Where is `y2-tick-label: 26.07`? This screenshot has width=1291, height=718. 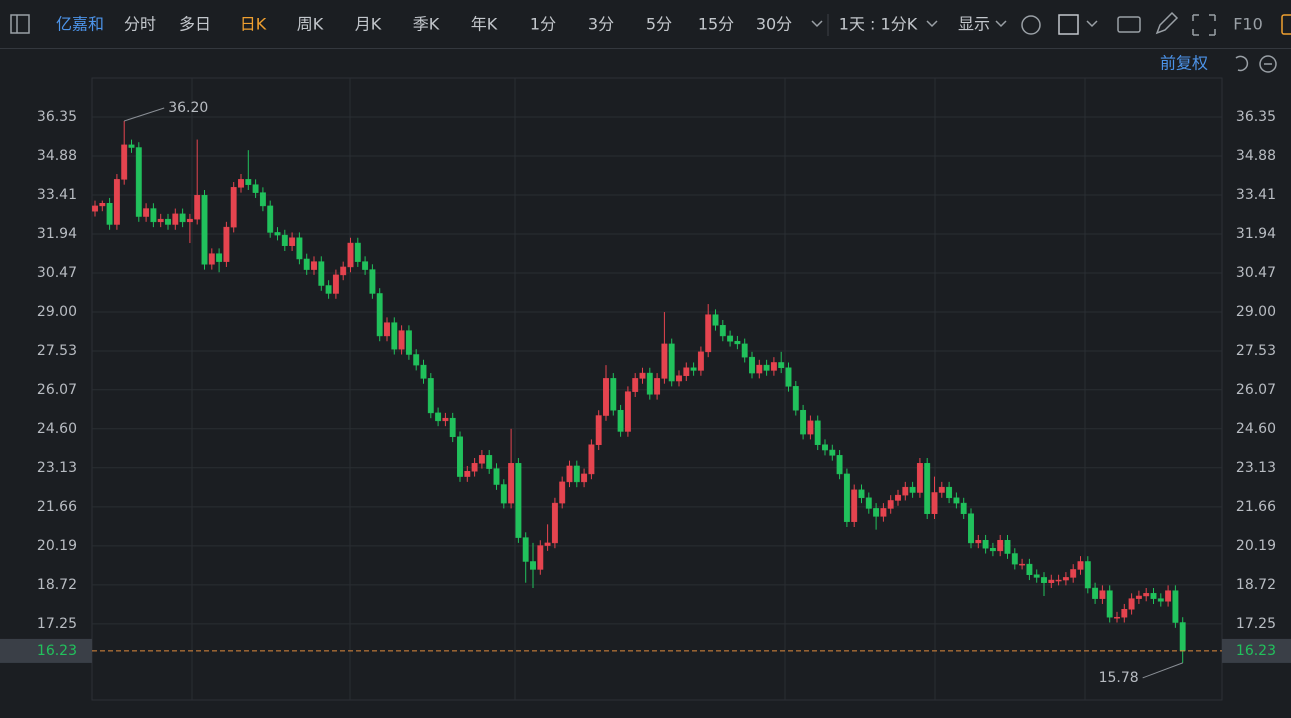 y2-tick-label: 26.07 is located at coordinates (1256, 390).